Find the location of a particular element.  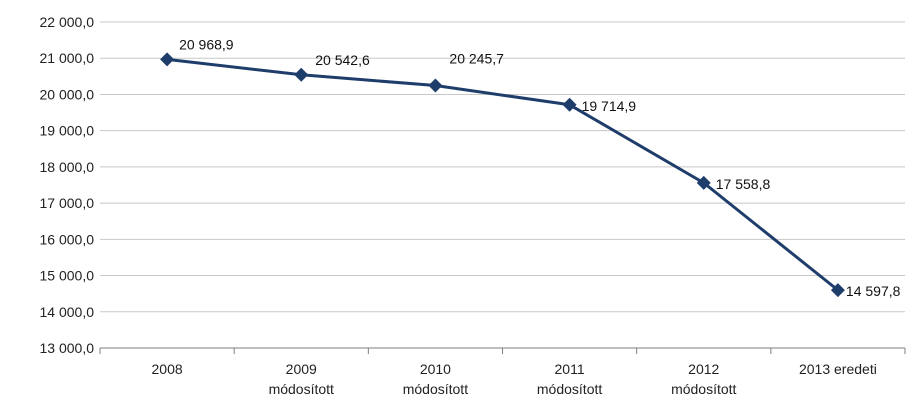

x-tick-label-line: 2009 is located at coordinates (301, 369).